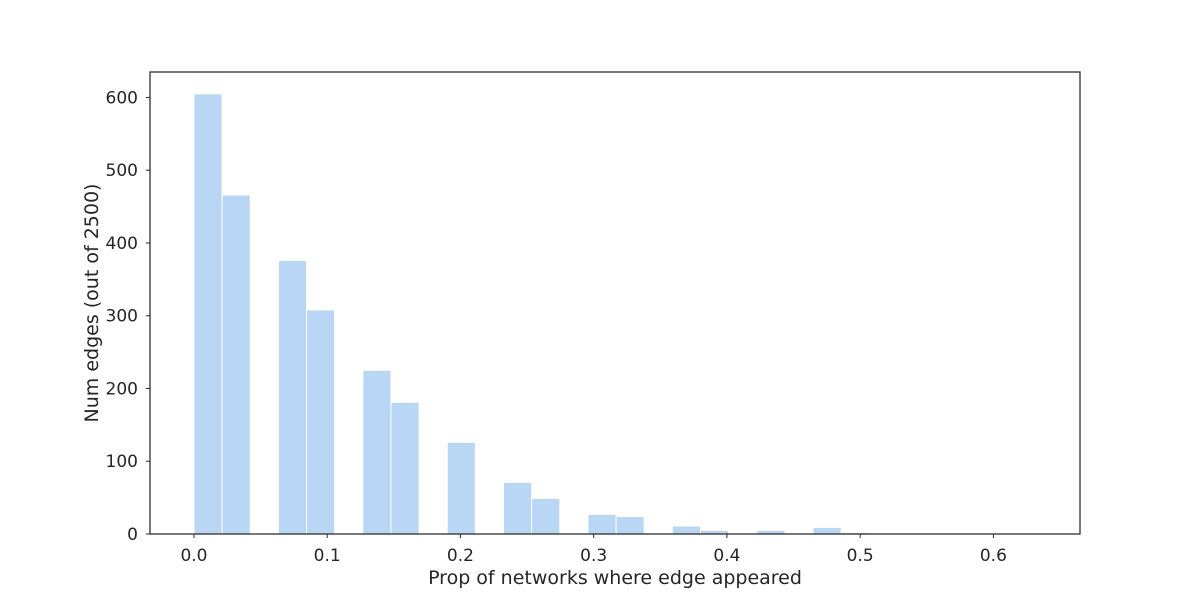 The width and height of the screenshot is (1200, 600). Describe the element at coordinates (460, 556) in the screenshot. I see `x-tick-label: 0.2` at that location.